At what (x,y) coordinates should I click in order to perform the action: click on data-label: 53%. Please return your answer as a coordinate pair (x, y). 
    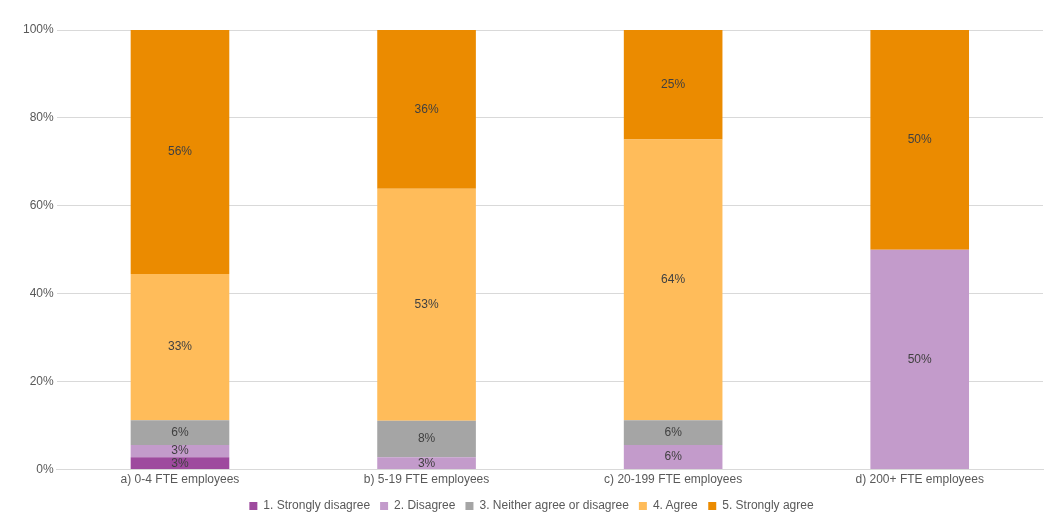
    Looking at the image, I should click on (426, 304).